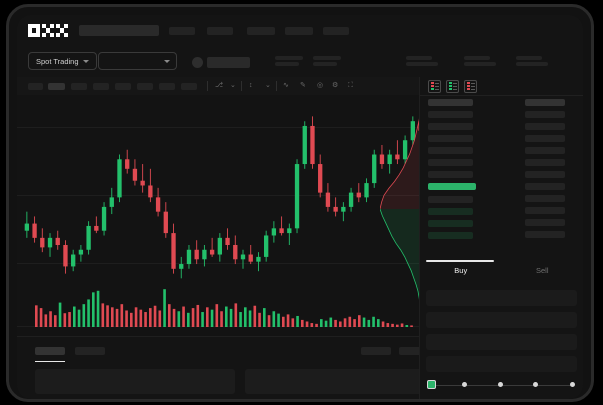  What do you see at coordinates (48, 30) in the screenshot?
I see `okx-logo-icon` at bounding box center [48, 30].